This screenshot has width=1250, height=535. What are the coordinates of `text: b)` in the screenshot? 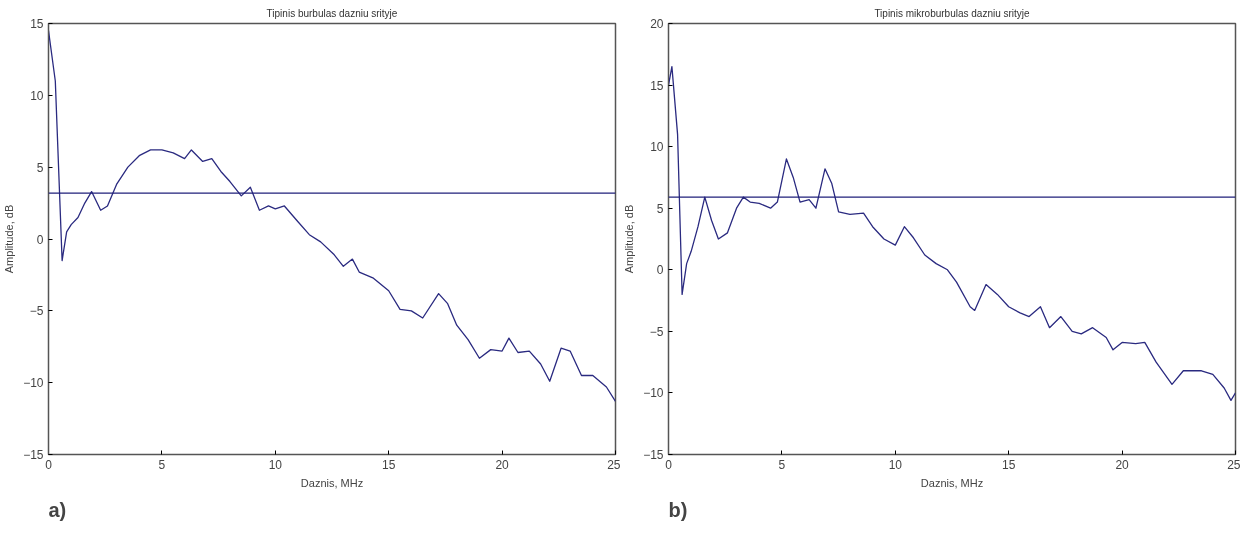 It's located at (678, 509).